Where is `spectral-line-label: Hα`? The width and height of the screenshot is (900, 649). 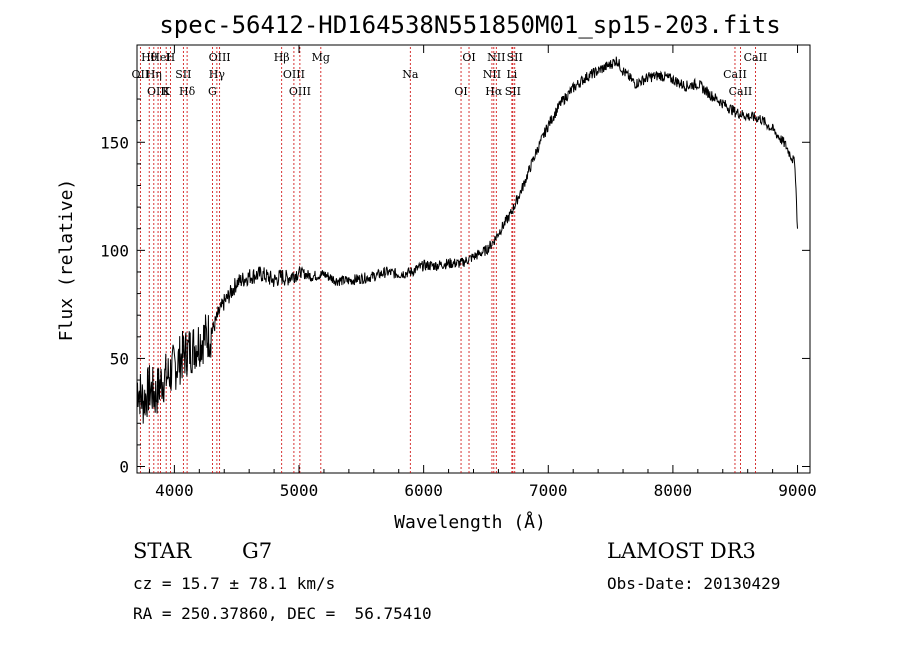 spectral-line-label: Hα is located at coordinates (494, 91).